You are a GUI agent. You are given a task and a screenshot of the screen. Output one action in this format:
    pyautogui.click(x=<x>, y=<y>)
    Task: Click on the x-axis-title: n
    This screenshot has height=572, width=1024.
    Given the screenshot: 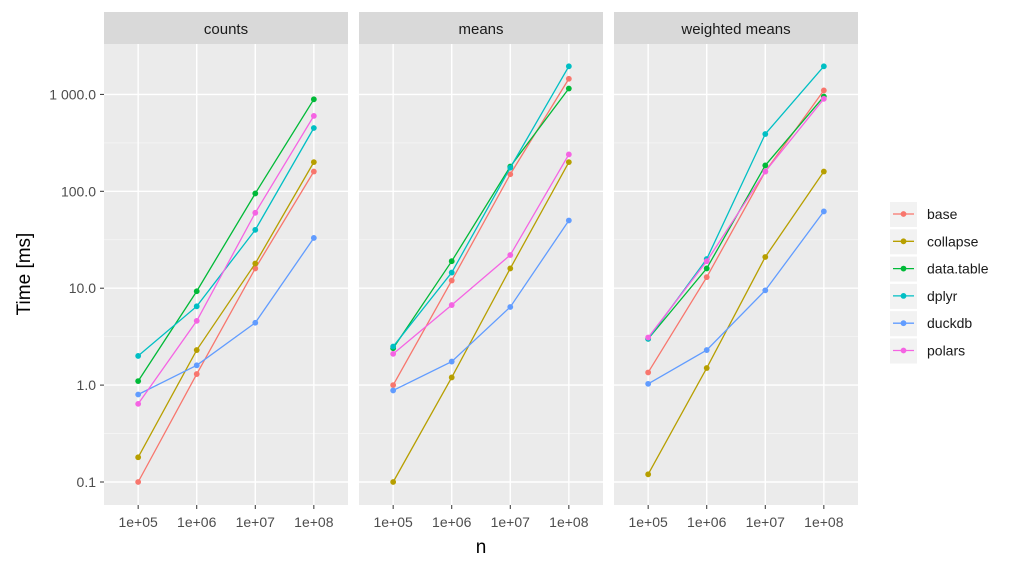 What is the action you would take?
    pyautogui.click(x=481, y=547)
    